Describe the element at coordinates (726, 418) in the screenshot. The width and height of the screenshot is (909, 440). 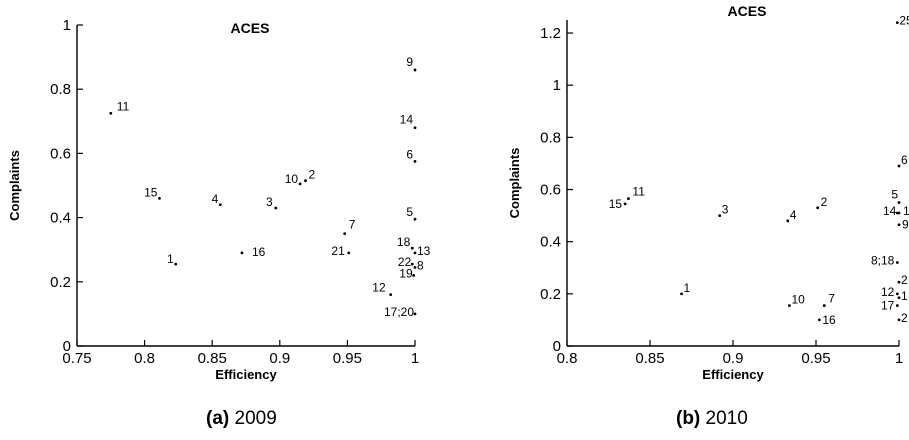
I see `caption-b-year: 2010` at that location.